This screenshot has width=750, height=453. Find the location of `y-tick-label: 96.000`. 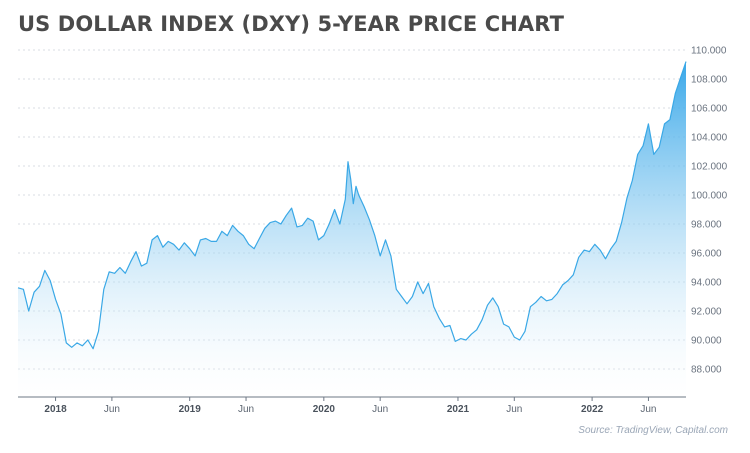

y-tick-label: 96.000 is located at coordinates (706, 254).